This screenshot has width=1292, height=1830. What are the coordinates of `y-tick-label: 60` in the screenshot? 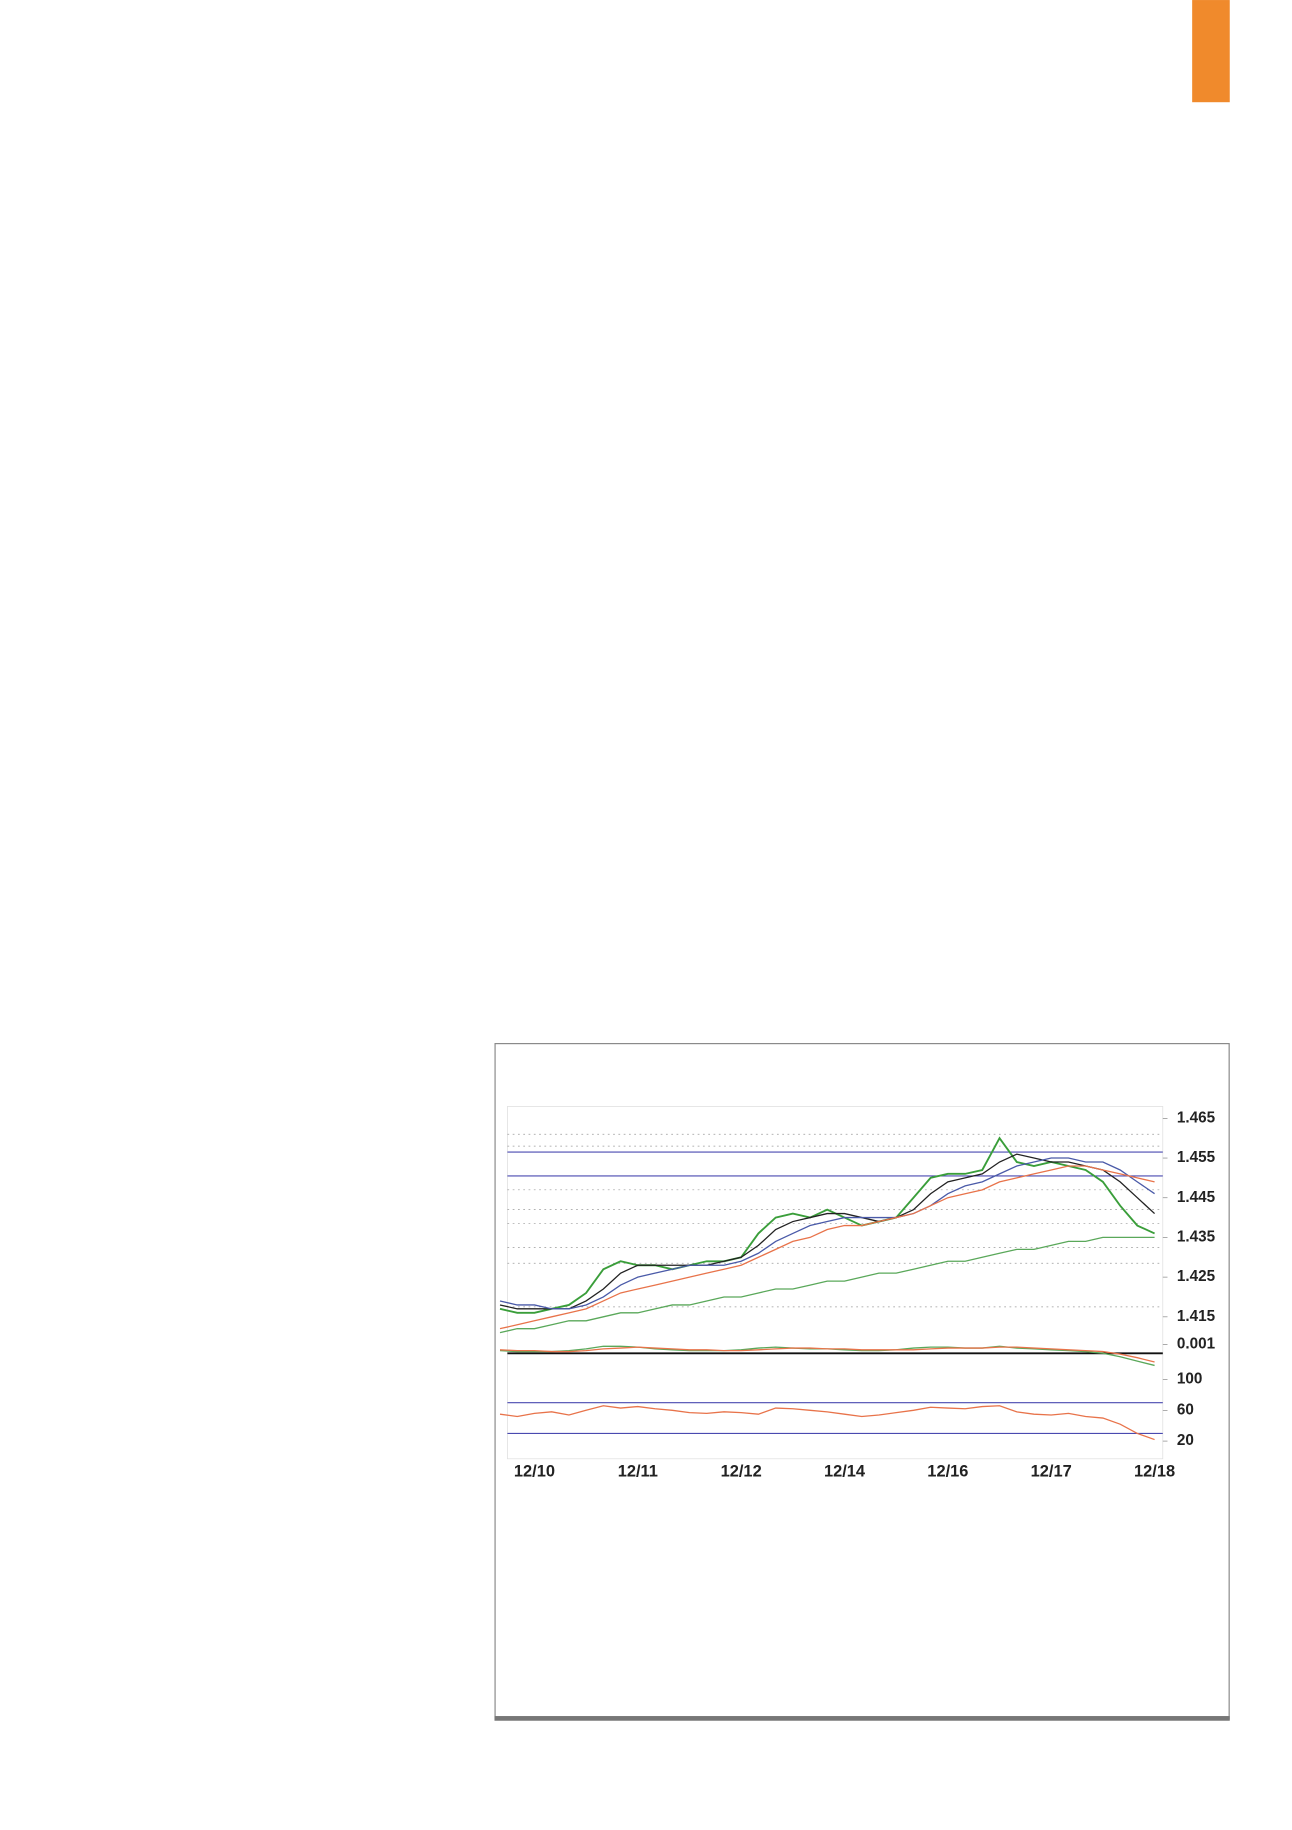 It's located at (1185, 1409).